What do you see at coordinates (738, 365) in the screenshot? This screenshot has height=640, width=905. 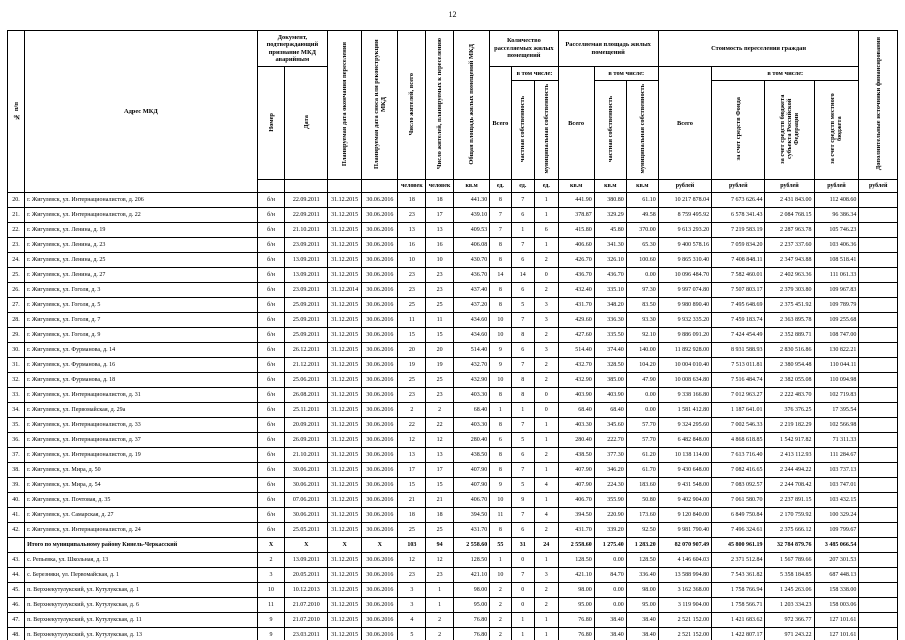 I see `cell: 7 513 011.81` at bounding box center [738, 365].